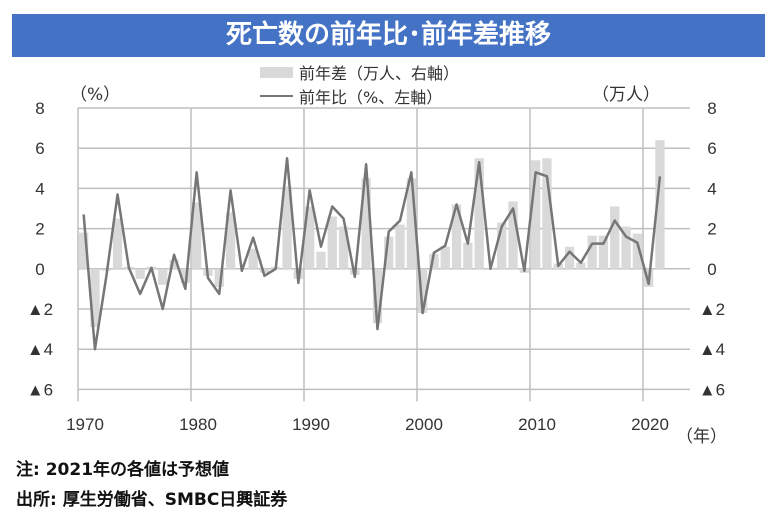 This screenshot has width=766, height=526. Describe the element at coordinates (537, 424) in the screenshot. I see `x-tick-label: 2010` at that location.